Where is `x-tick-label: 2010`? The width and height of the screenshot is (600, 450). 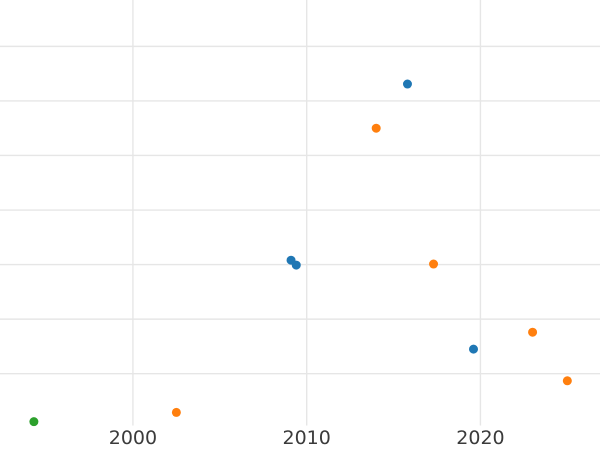 x-tick-label: 2010 is located at coordinates (307, 438).